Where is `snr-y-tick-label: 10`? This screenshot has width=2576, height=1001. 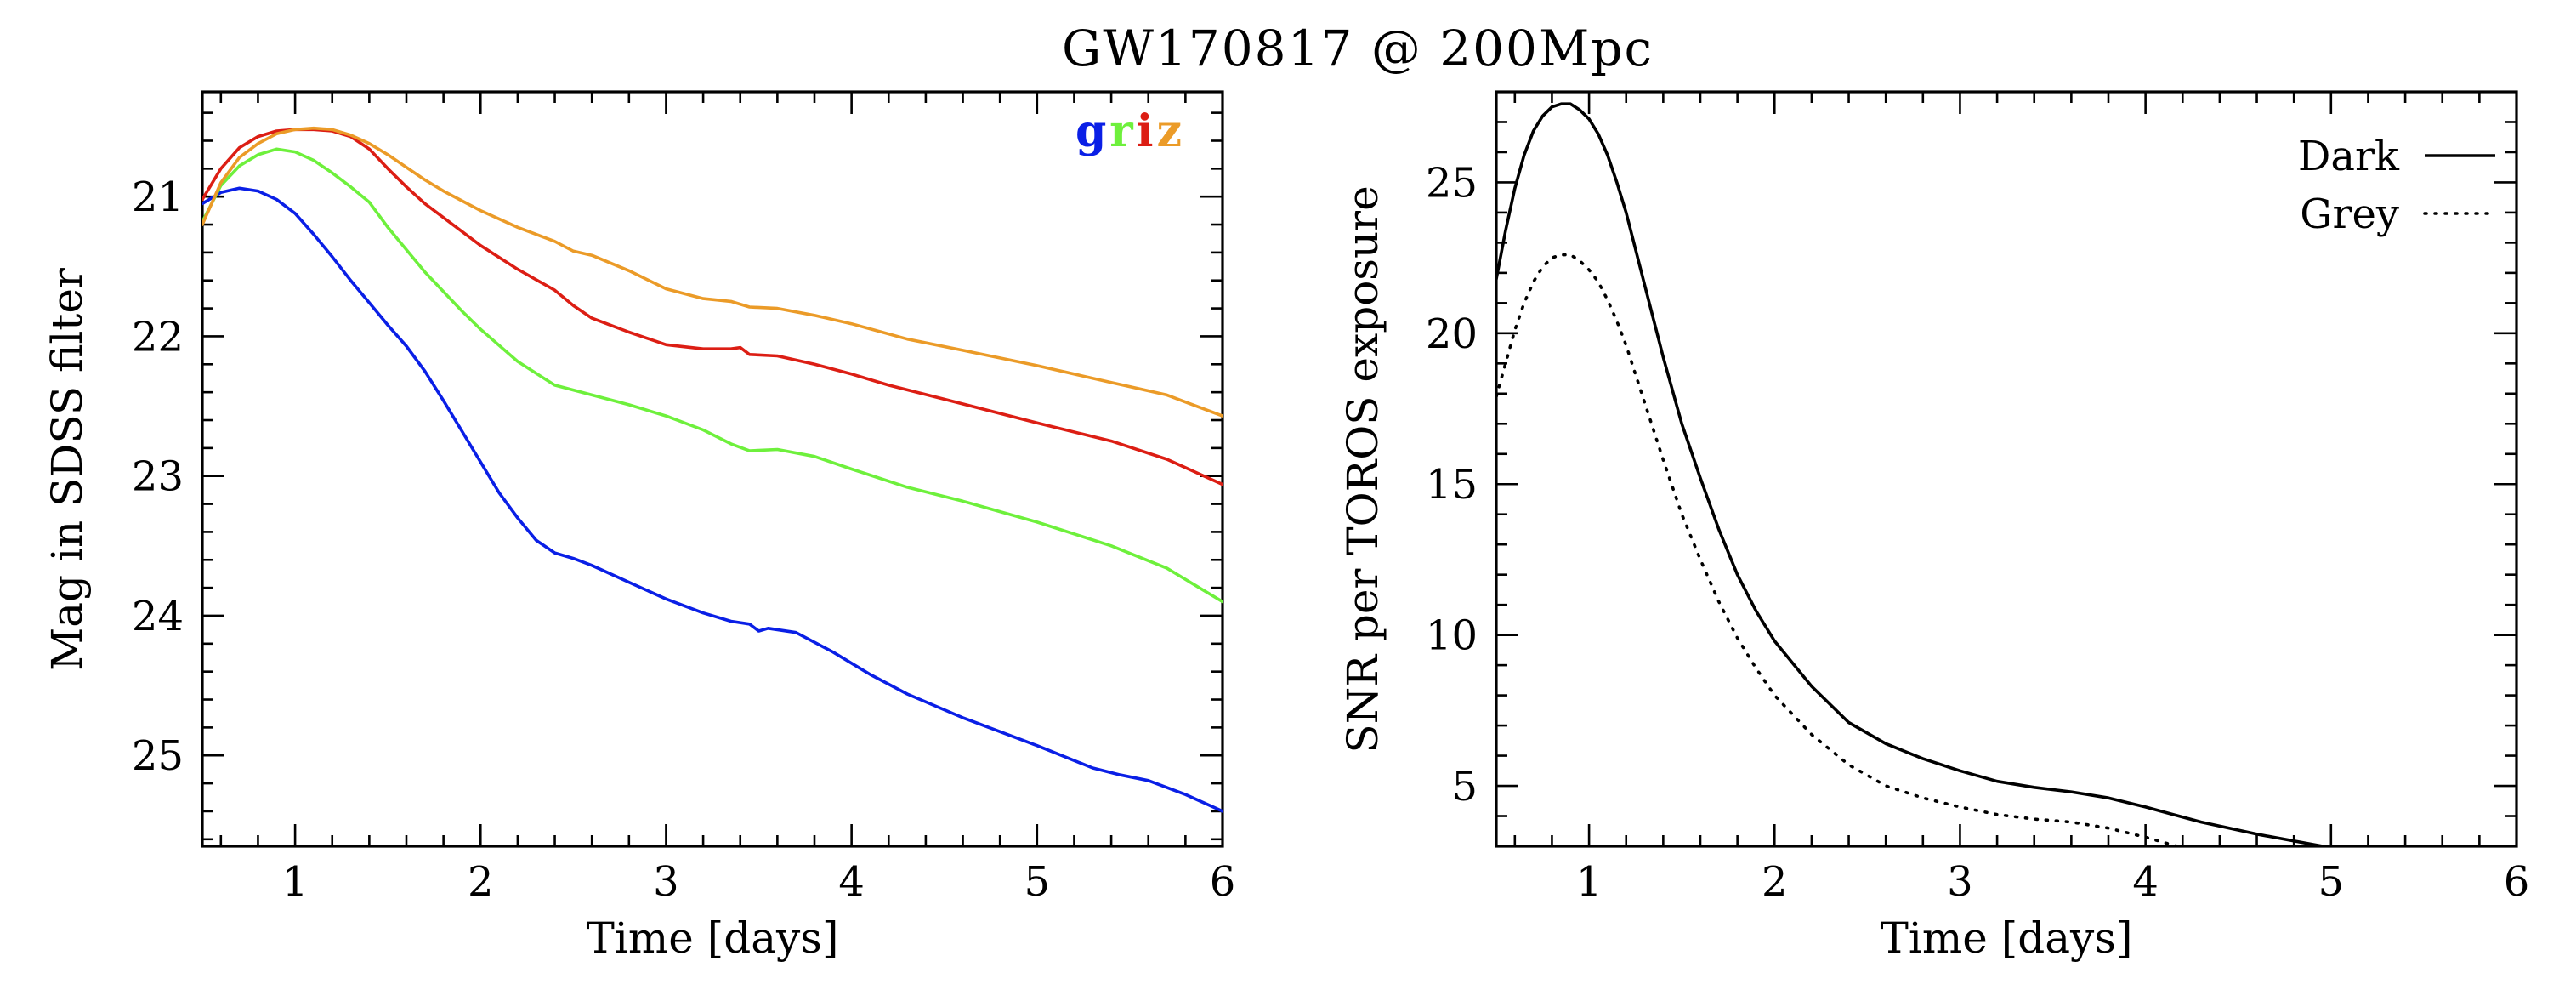 snr-y-tick-label: 10 is located at coordinates (1452, 636).